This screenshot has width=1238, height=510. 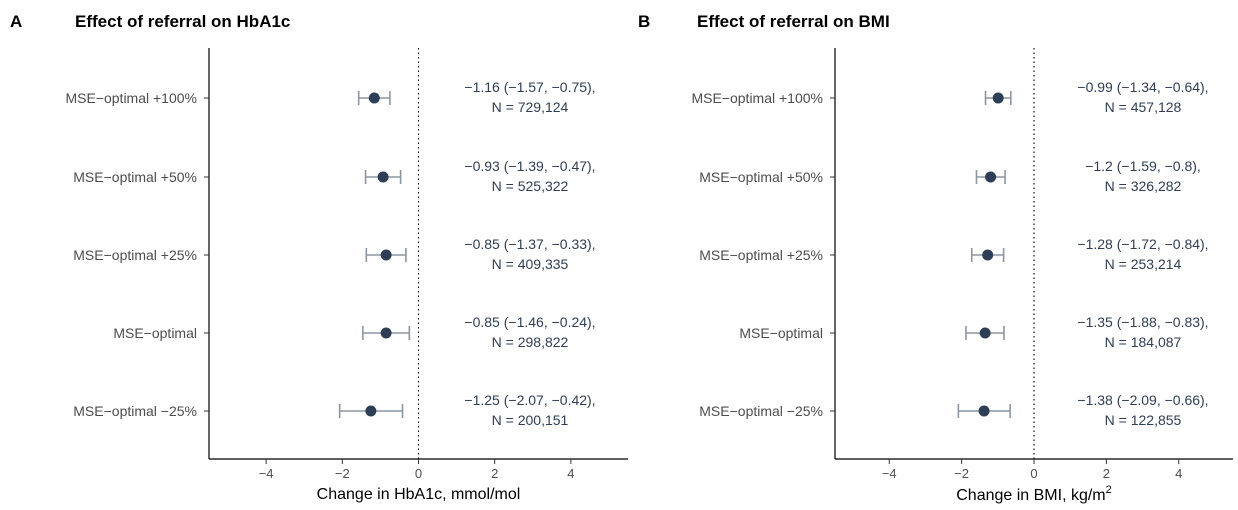 I want to click on sample-size-annotation: N = 298,822, so click(x=530, y=342).